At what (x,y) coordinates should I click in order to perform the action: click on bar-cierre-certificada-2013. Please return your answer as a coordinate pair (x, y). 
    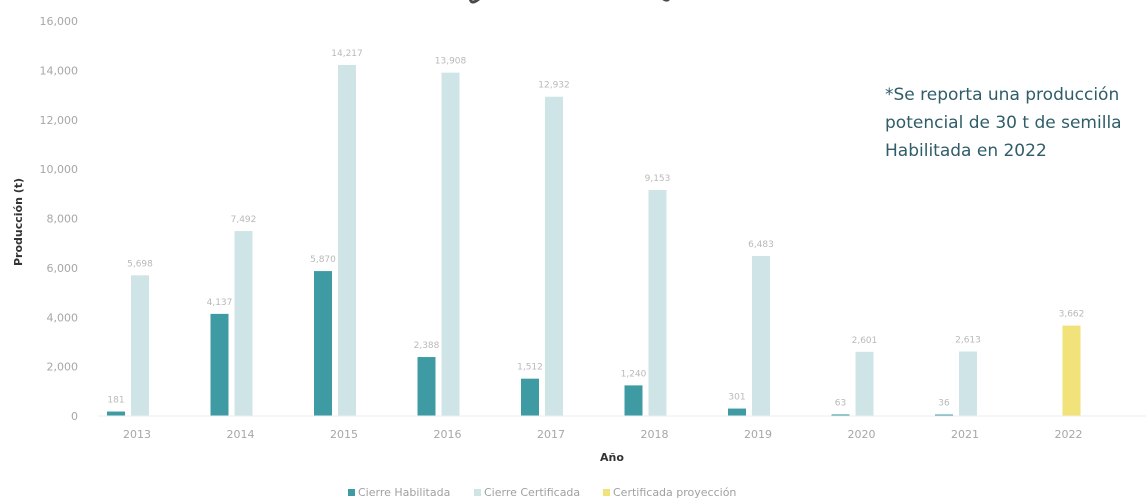
    Looking at the image, I should click on (140, 345).